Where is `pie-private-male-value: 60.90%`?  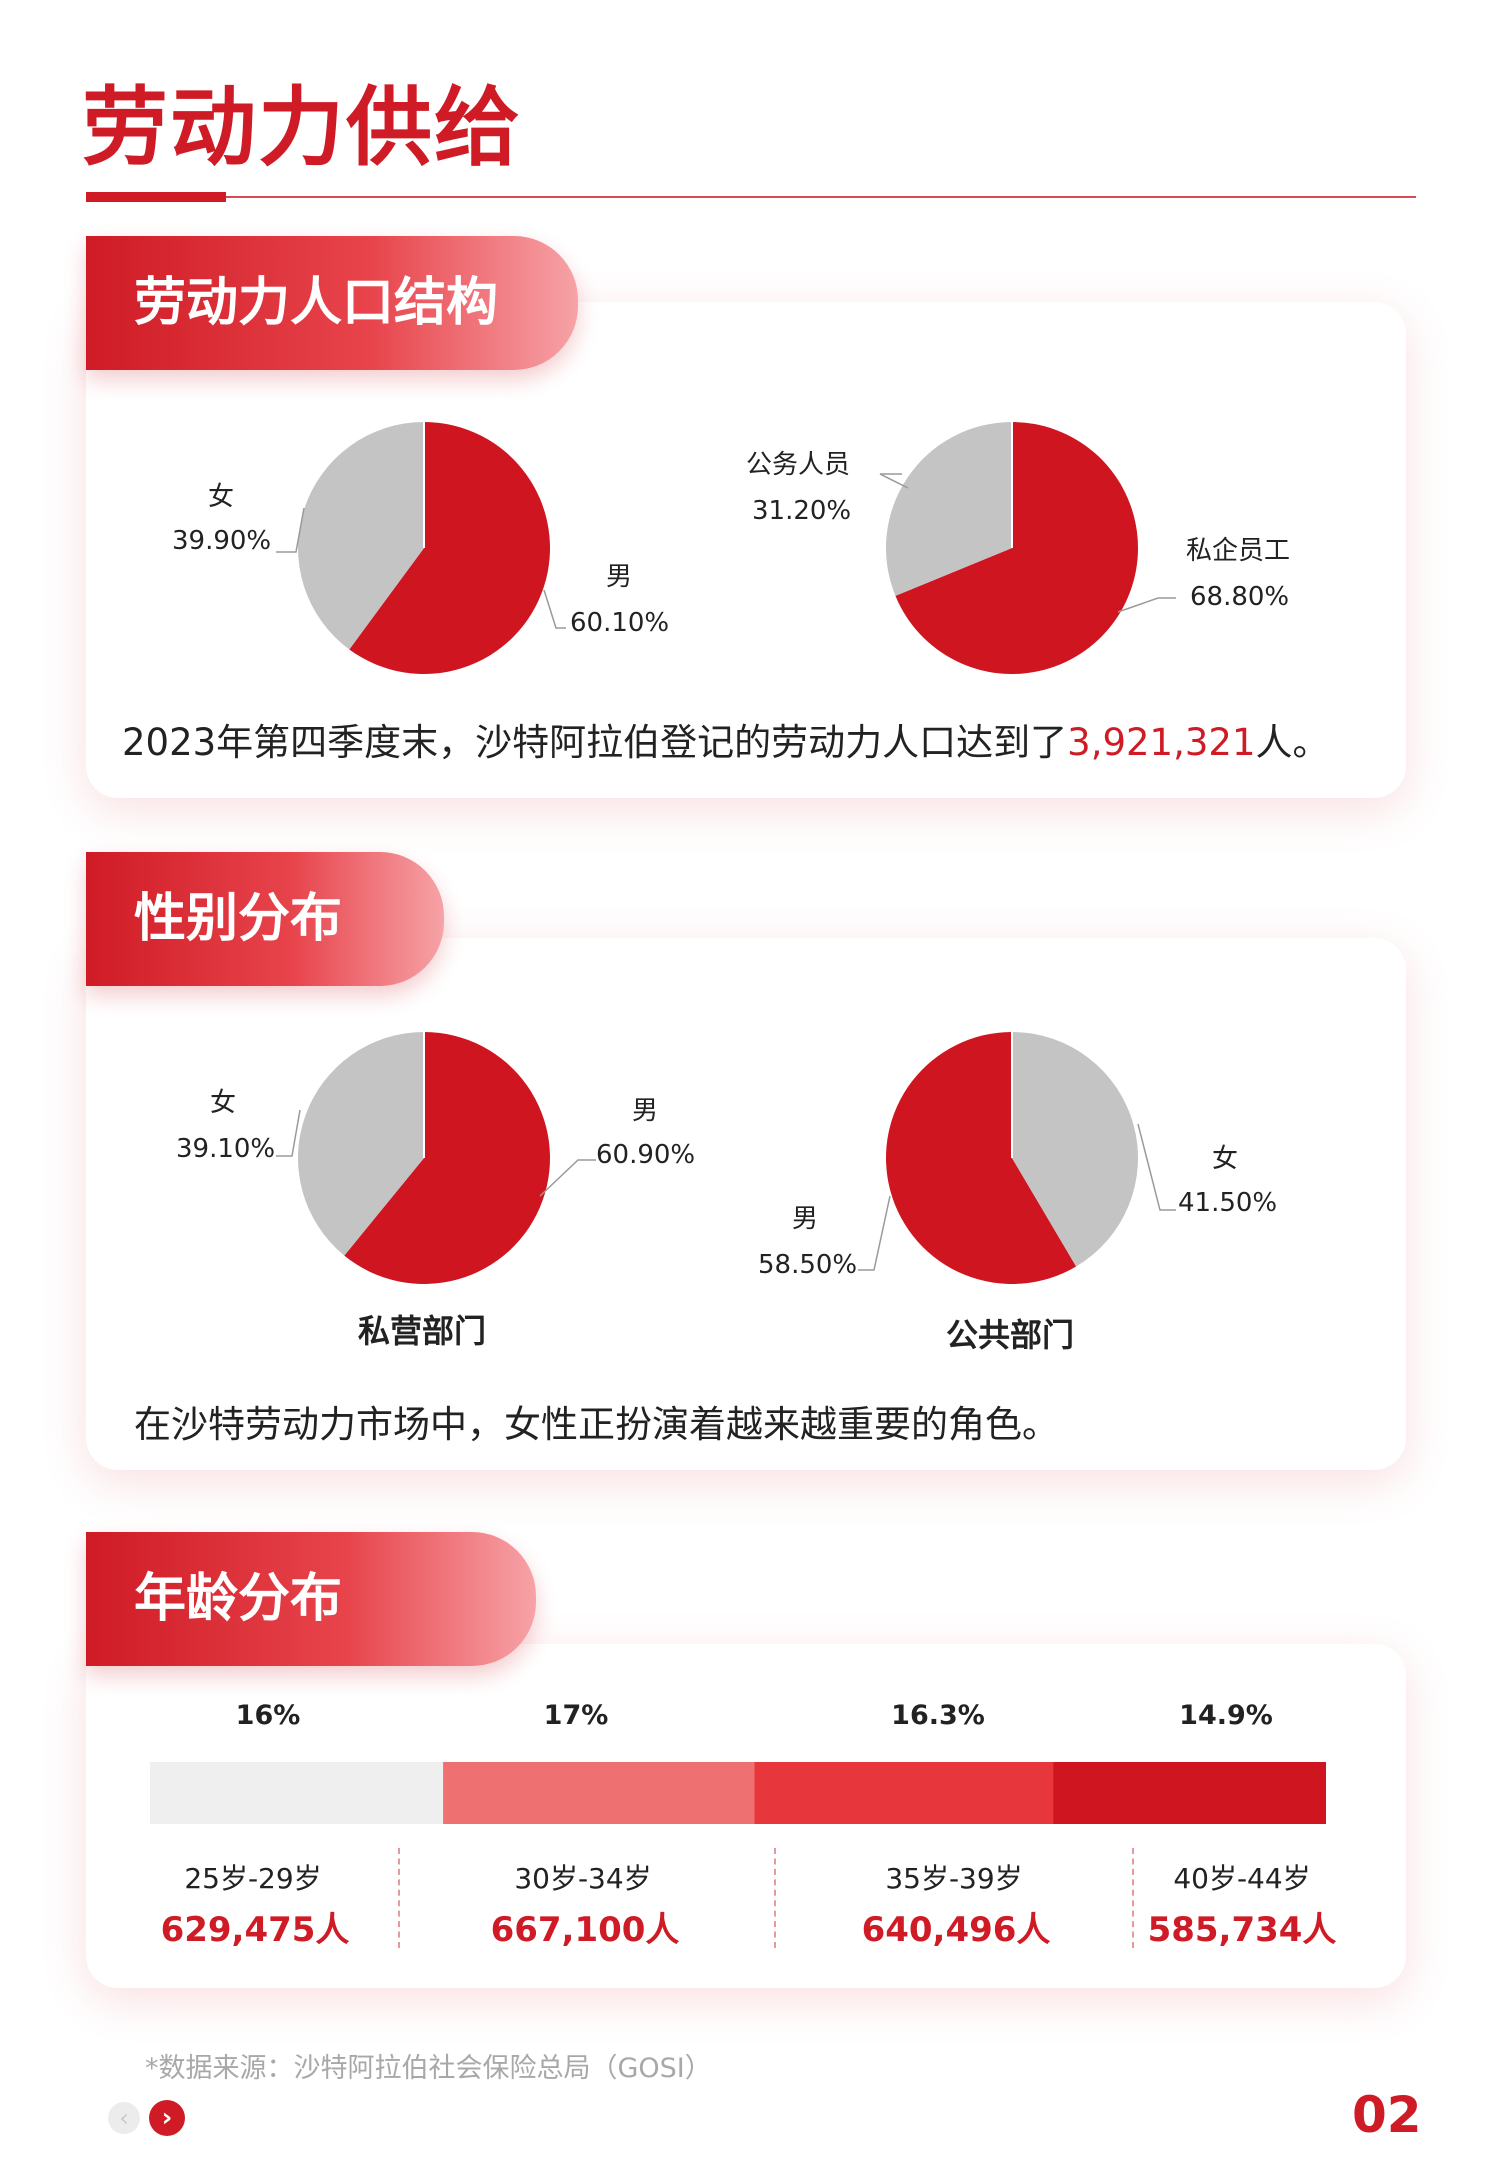
pie-private-male-value: 60.90% is located at coordinates (646, 1155).